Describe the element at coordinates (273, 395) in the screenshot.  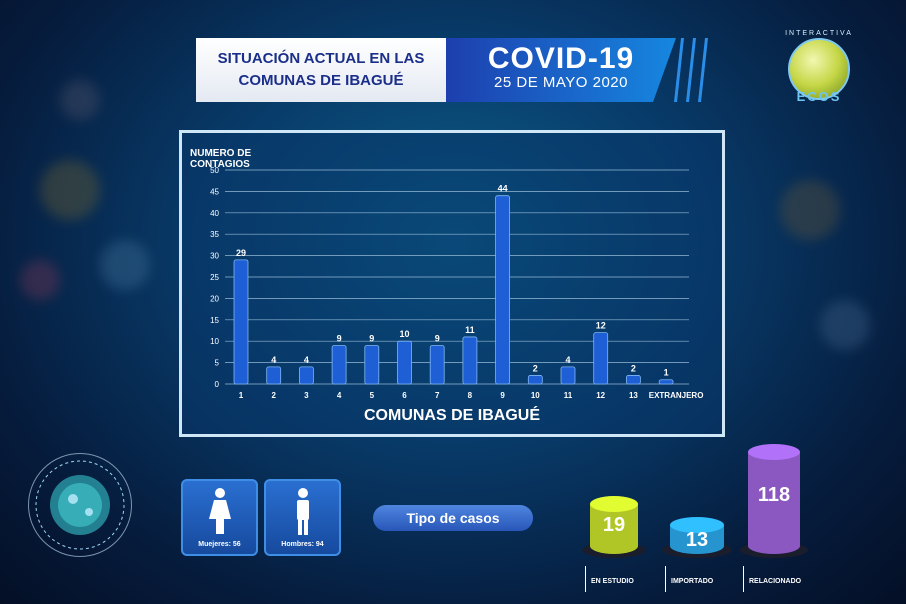
I see `x-tick-label: 2` at that location.